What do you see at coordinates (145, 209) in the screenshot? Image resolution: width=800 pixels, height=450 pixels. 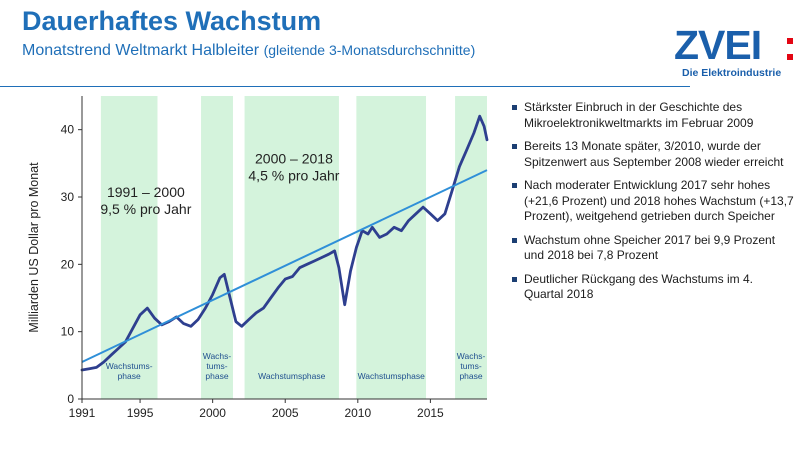 I see `annotation-line: 9,5 % pro Jahr` at bounding box center [145, 209].